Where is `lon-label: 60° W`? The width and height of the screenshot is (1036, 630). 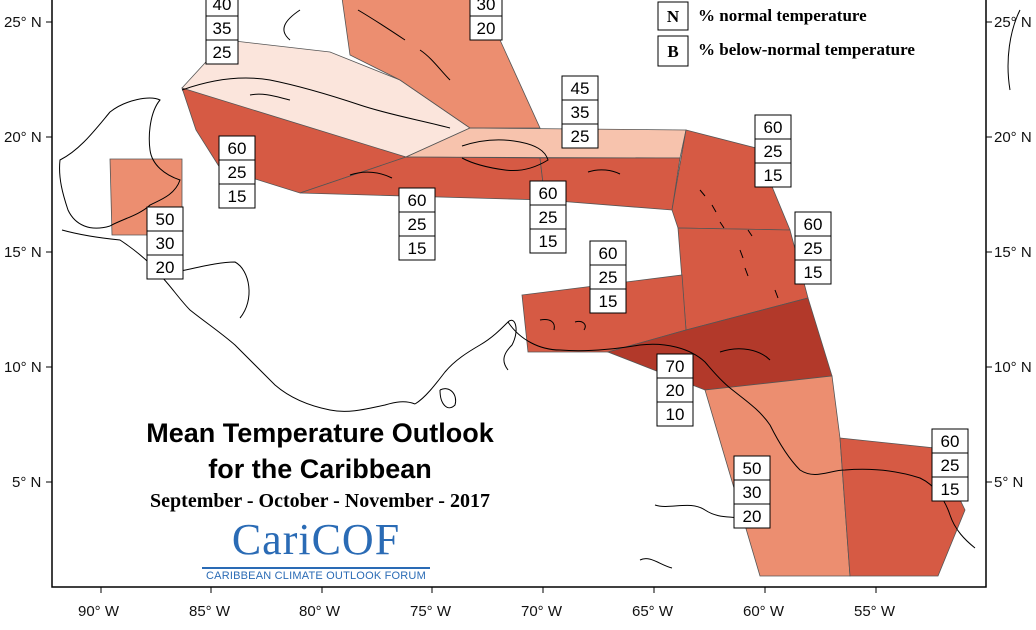 lon-label: 60° W is located at coordinates (764, 611).